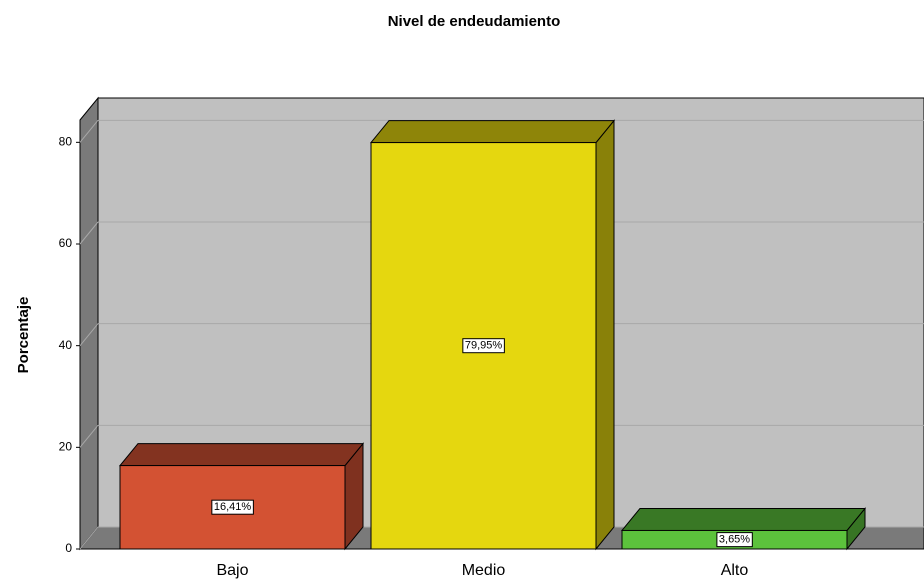 This screenshot has height=582, width=924. What do you see at coordinates (605, 335) in the screenshot?
I see `bar-side` at bounding box center [605, 335].